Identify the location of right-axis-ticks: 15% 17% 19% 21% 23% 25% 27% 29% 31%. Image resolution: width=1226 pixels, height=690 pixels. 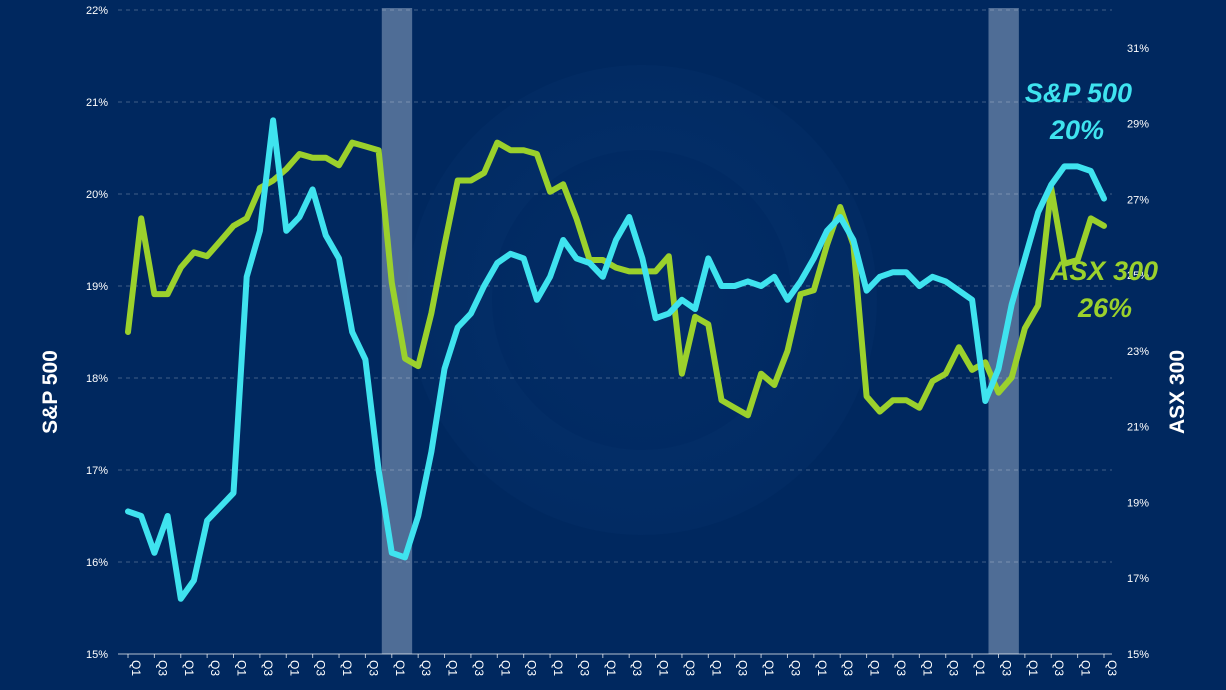
(1138, 352).